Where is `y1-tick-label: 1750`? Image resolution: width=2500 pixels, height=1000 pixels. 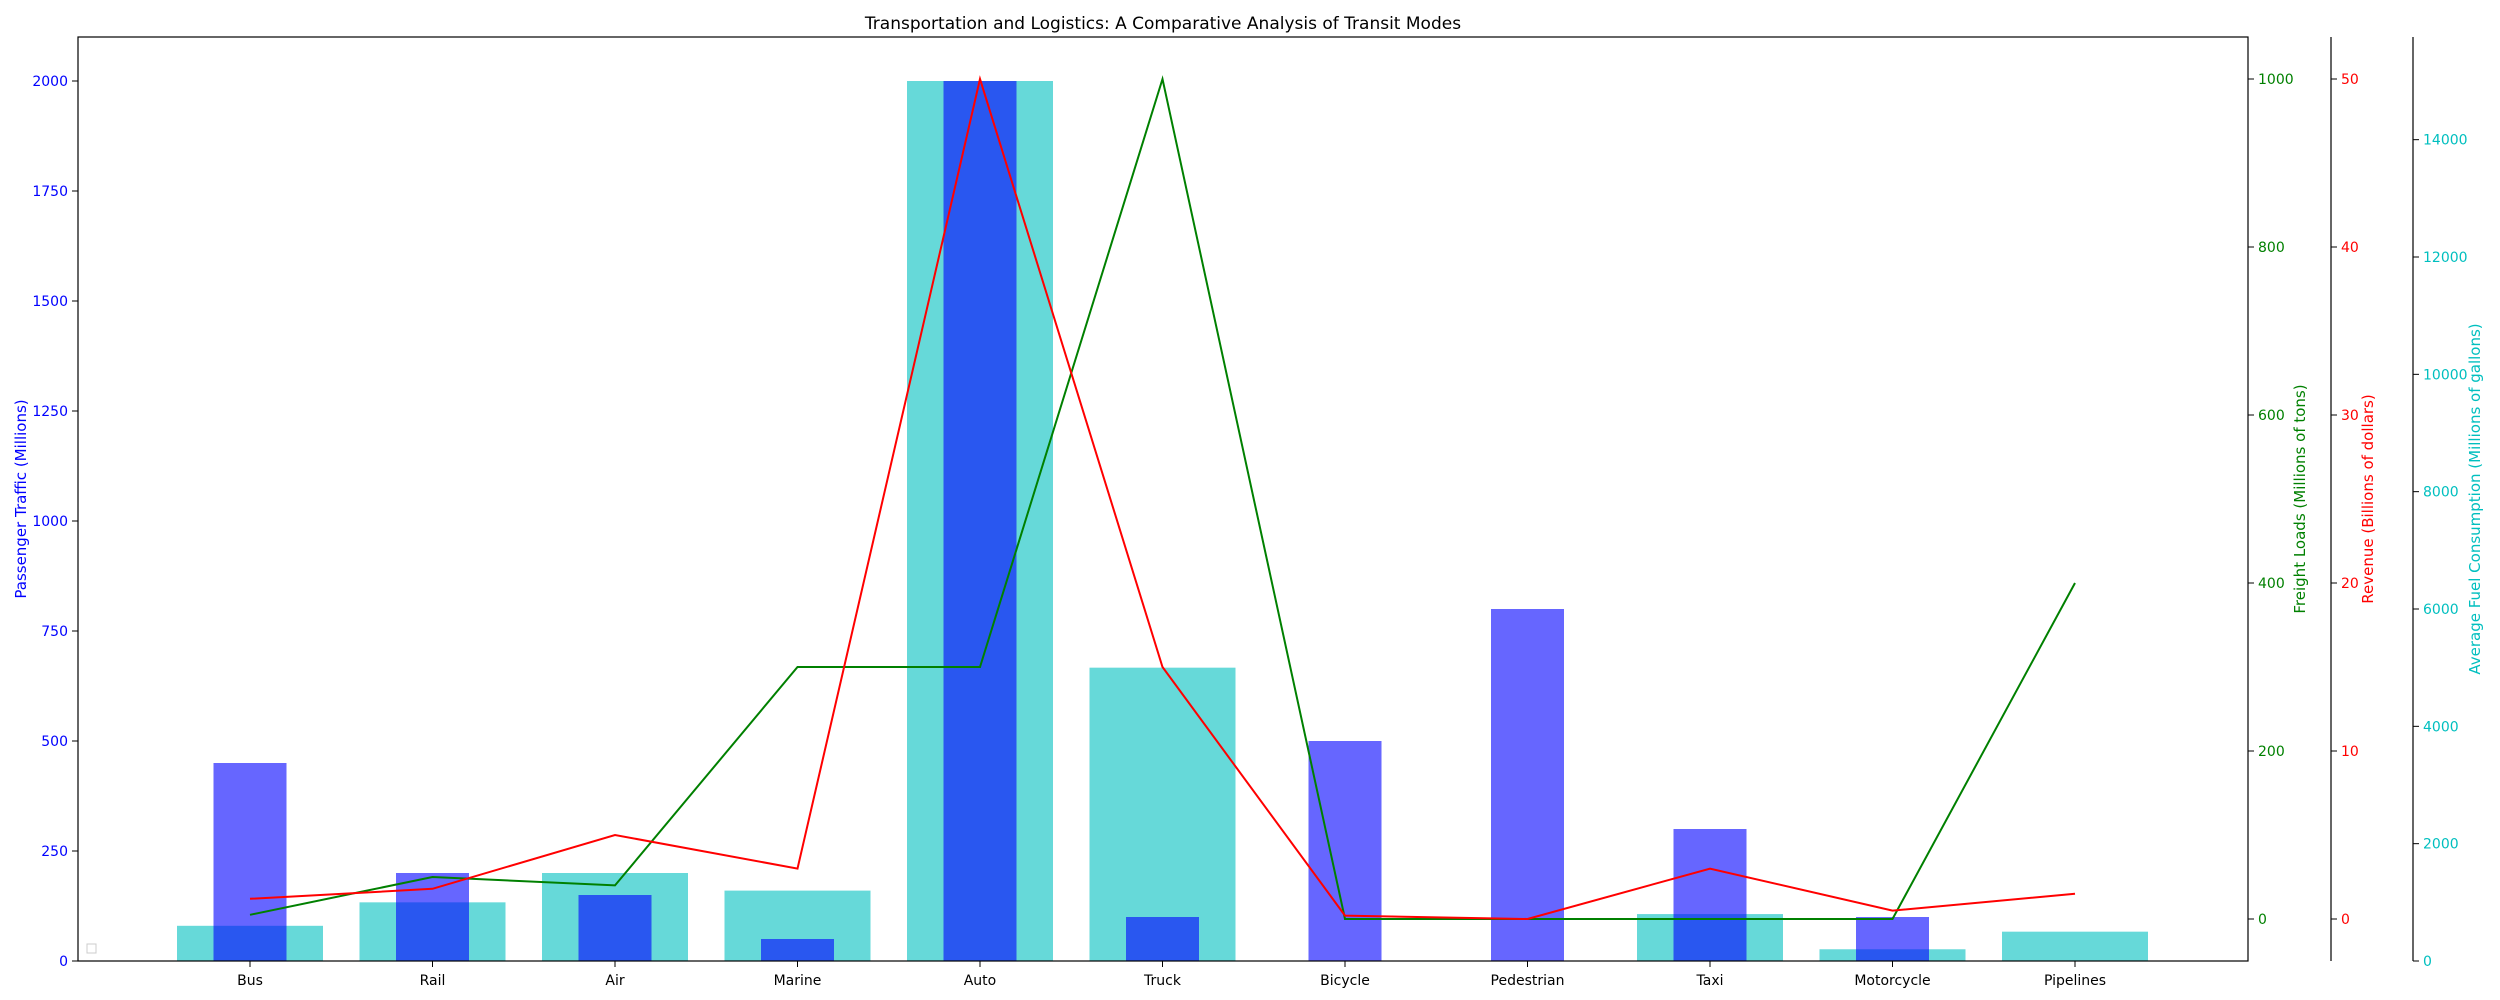
y1-tick-label: 1750 is located at coordinates (50, 192).